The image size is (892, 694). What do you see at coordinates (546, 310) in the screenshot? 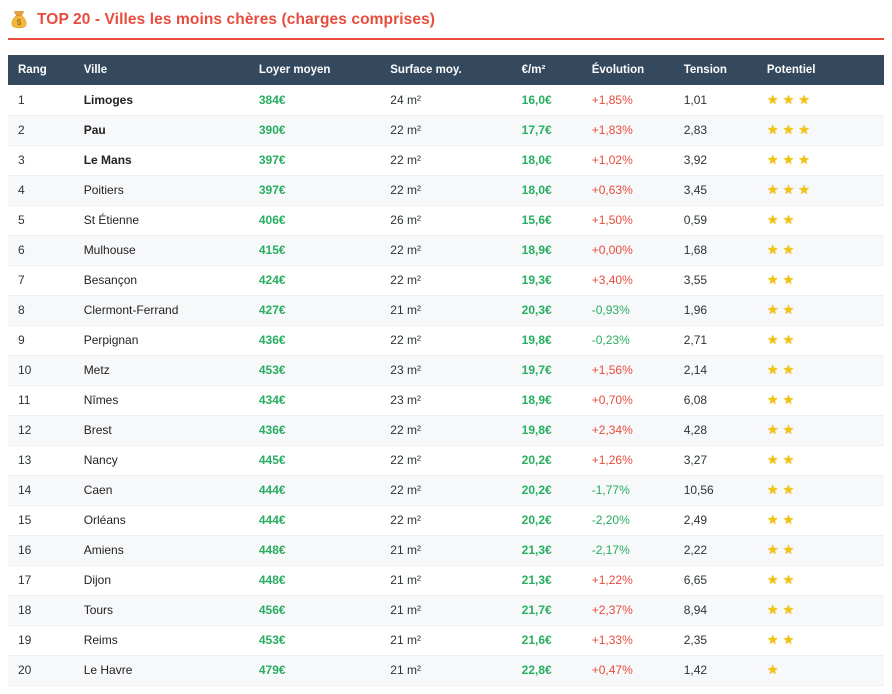
I see `price-m2-cell: 20,3€` at bounding box center [546, 310].